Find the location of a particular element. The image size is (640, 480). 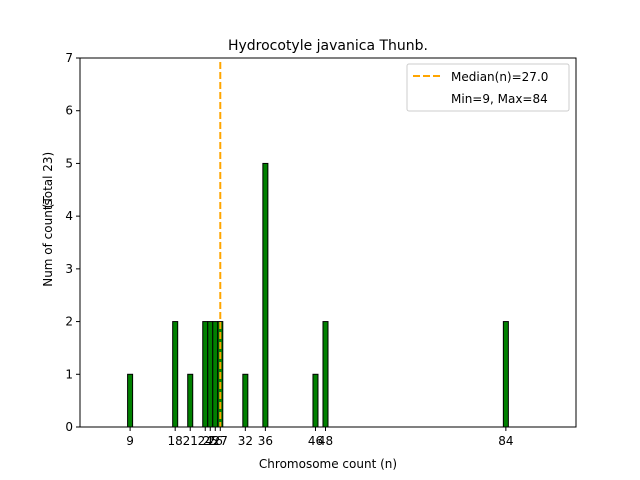

legend: Median(n)=27.0 Min=9, Max=84 is located at coordinates (488, 87).